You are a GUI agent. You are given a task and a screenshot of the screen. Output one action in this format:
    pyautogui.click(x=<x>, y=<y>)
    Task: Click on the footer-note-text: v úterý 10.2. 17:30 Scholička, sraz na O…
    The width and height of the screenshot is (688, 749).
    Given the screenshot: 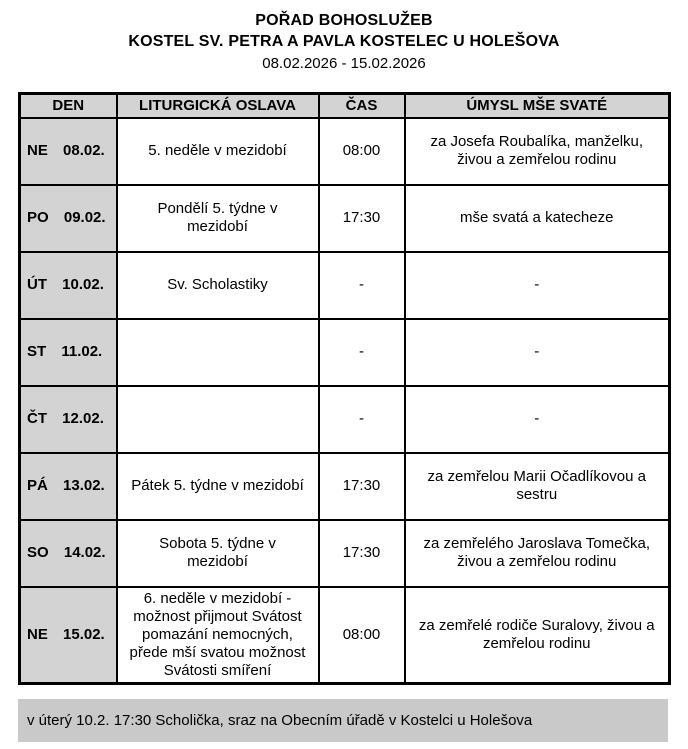 What is the action you would take?
    pyautogui.click(x=280, y=720)
    